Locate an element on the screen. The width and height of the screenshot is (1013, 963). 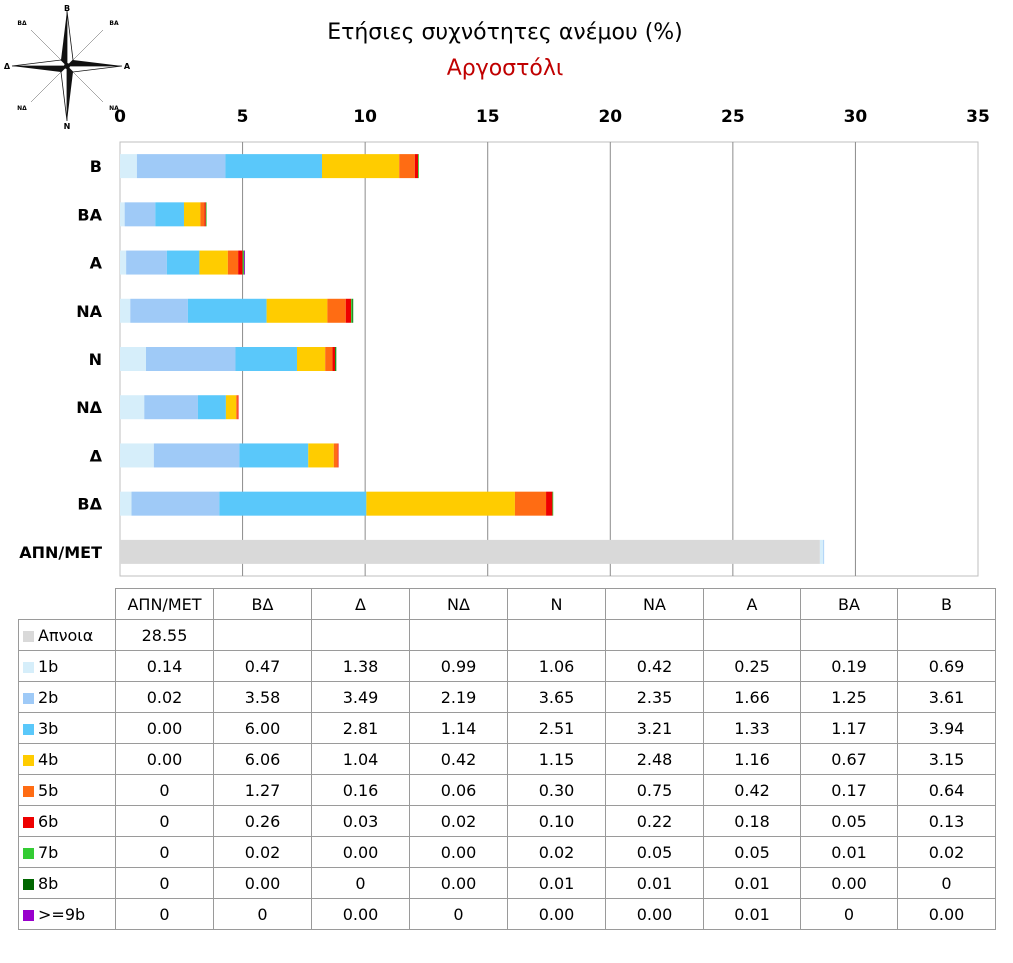
x-tick-label: 25 is located at coordinates (733, 117).